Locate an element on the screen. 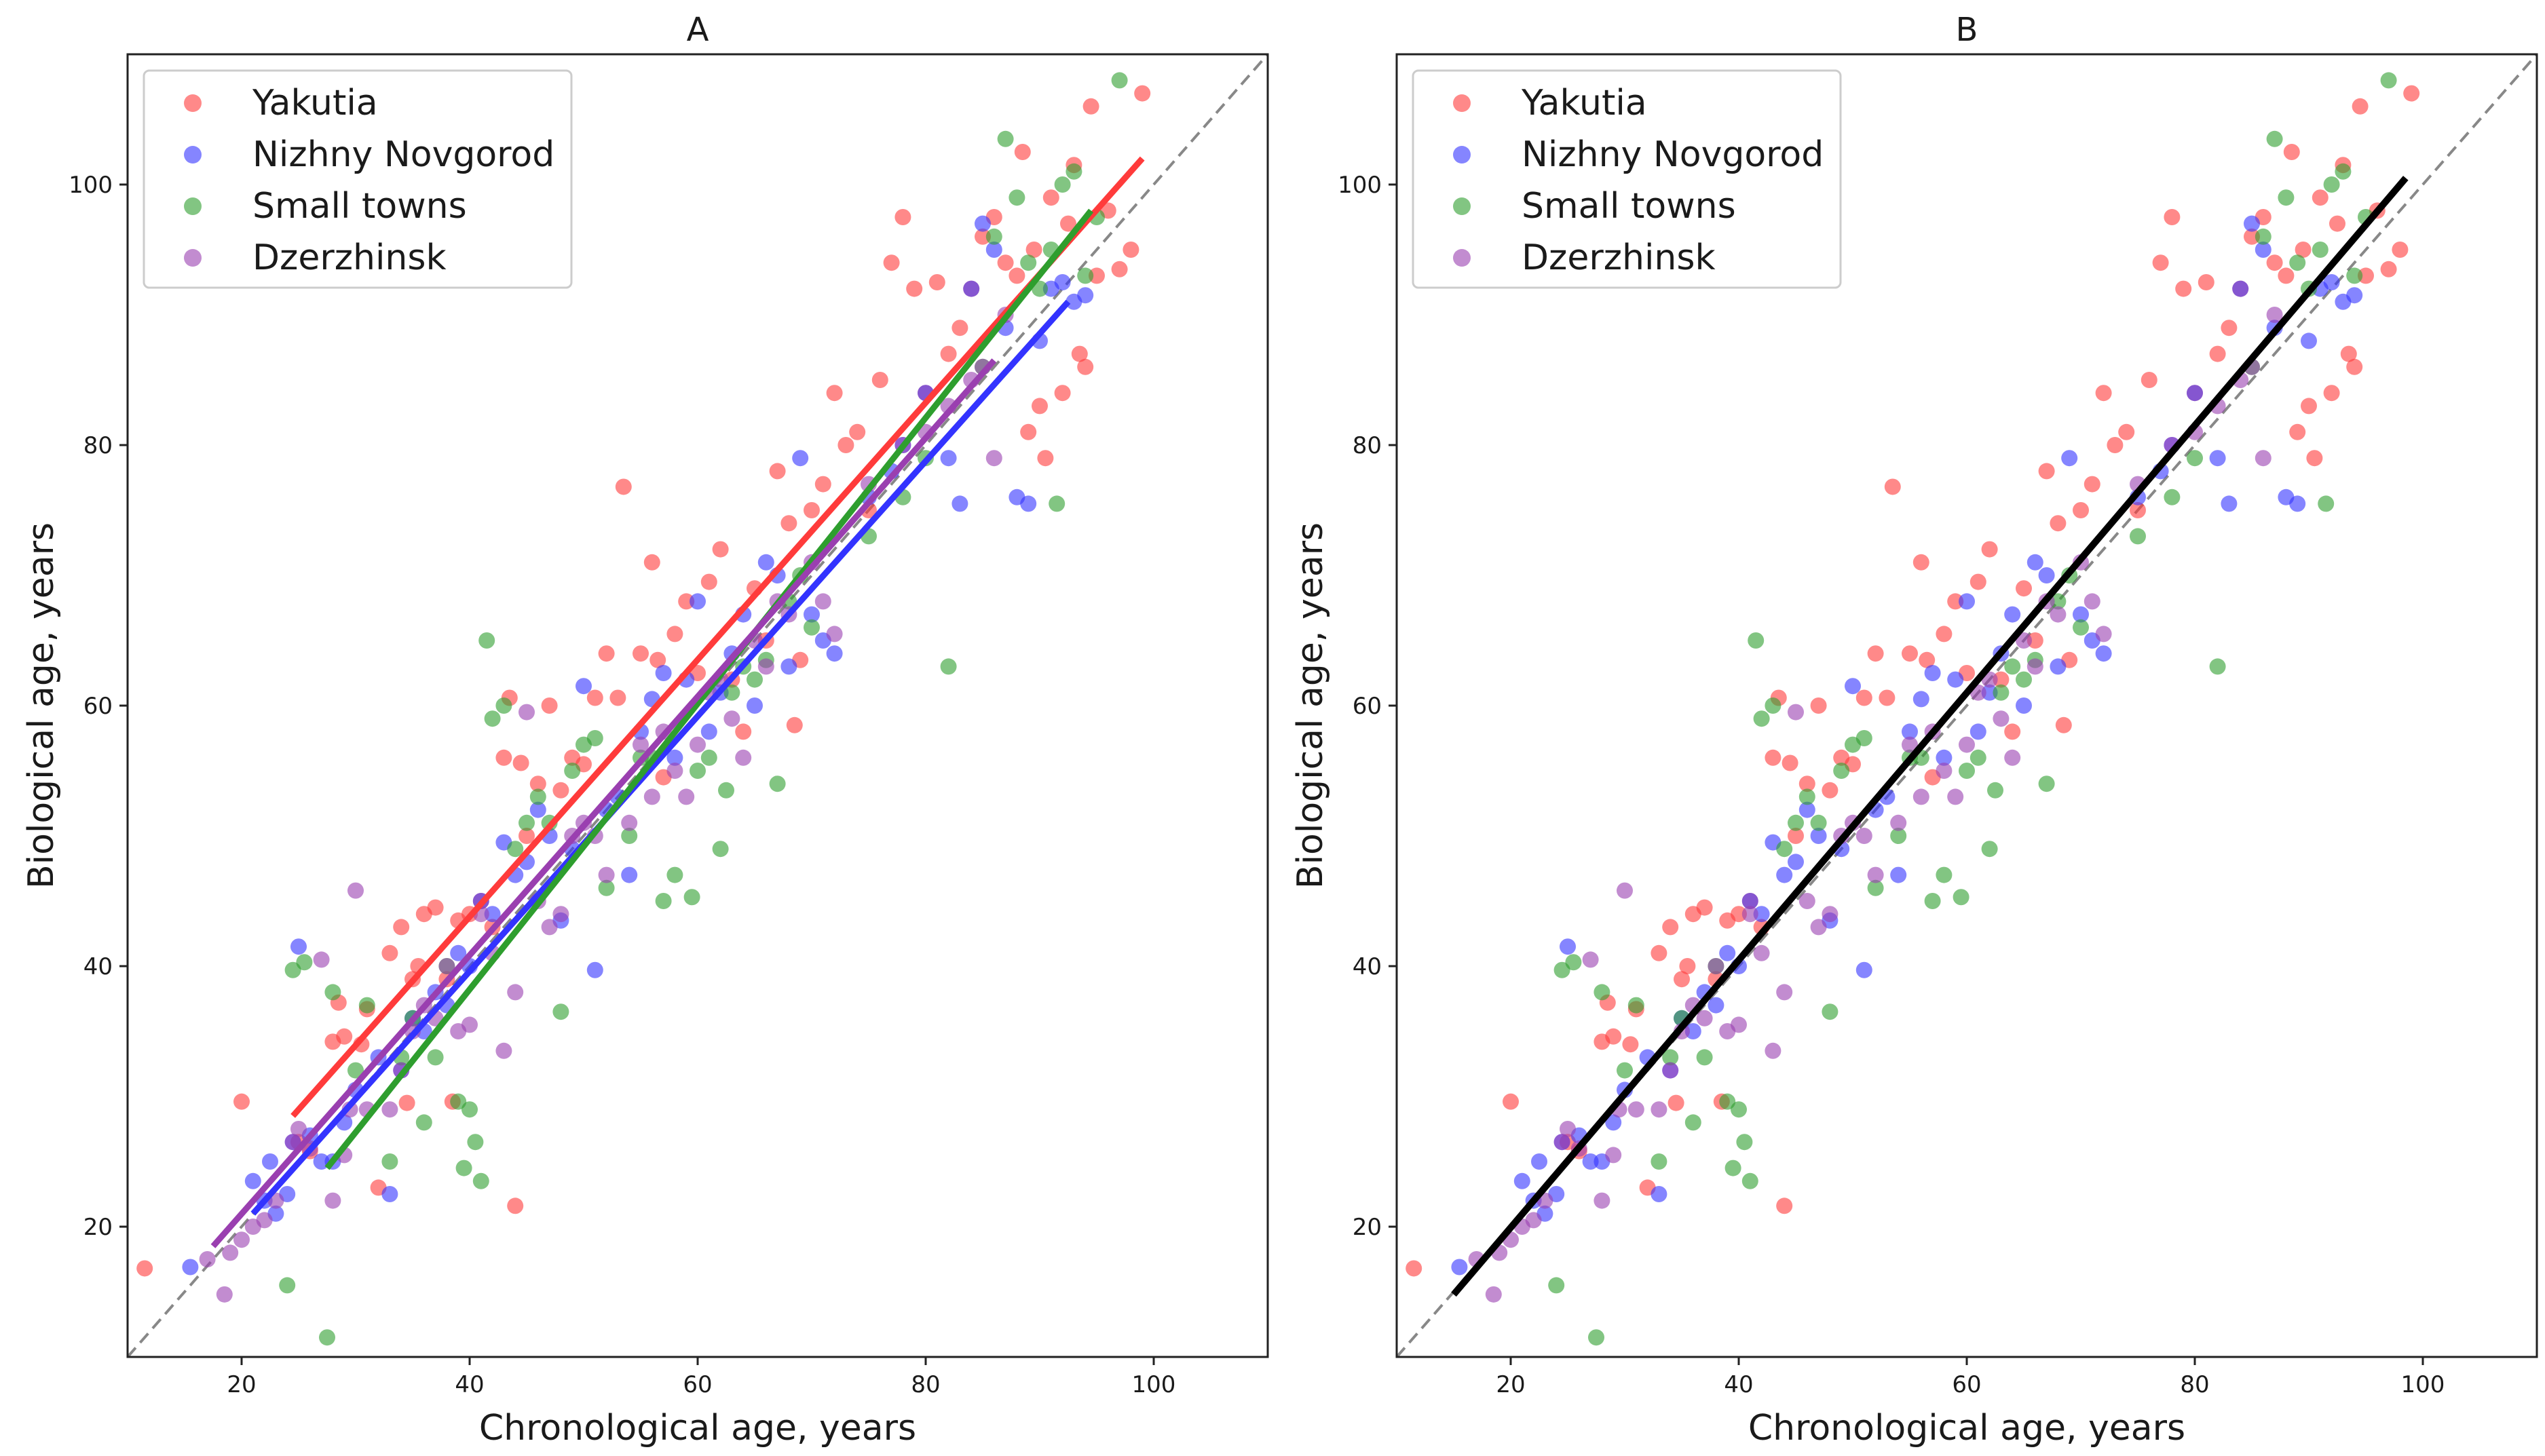  x-axis-label: Chronological age, years is located at coordinates (697, 1428).